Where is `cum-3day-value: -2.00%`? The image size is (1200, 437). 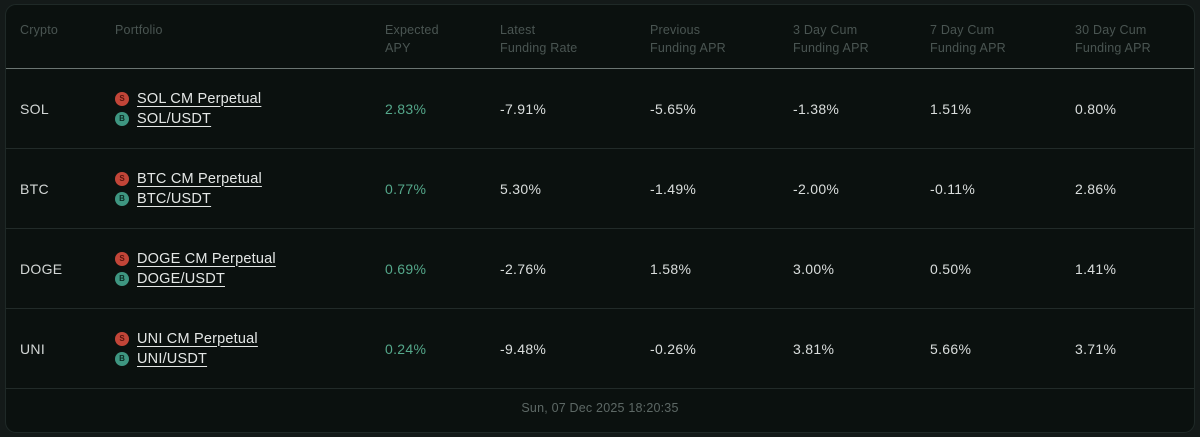 cum-3day-value: -2.00% is located at coordinates (816, 188).